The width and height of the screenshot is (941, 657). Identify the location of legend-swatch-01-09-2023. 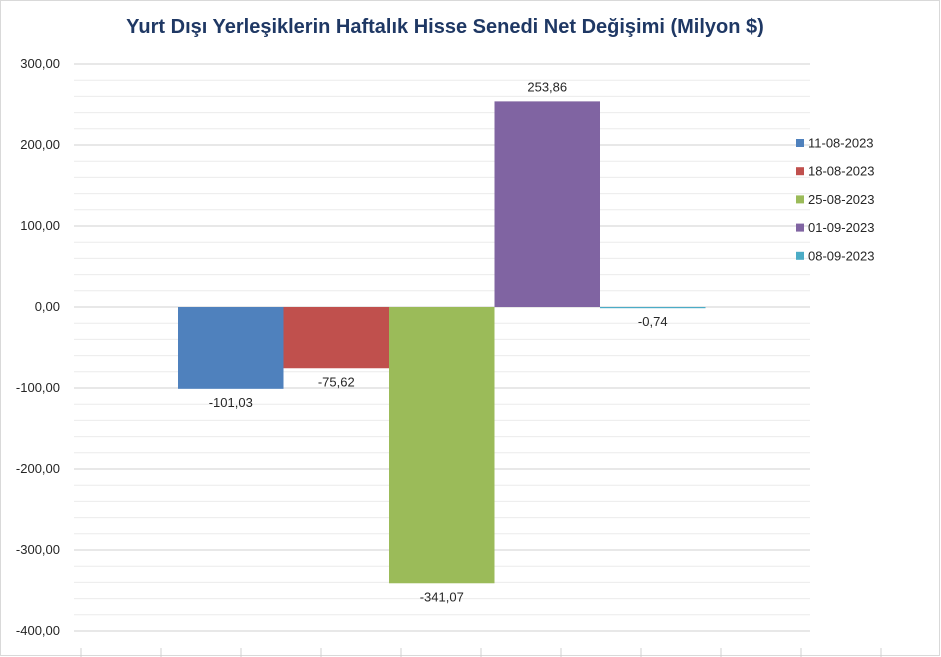
(800, 227).